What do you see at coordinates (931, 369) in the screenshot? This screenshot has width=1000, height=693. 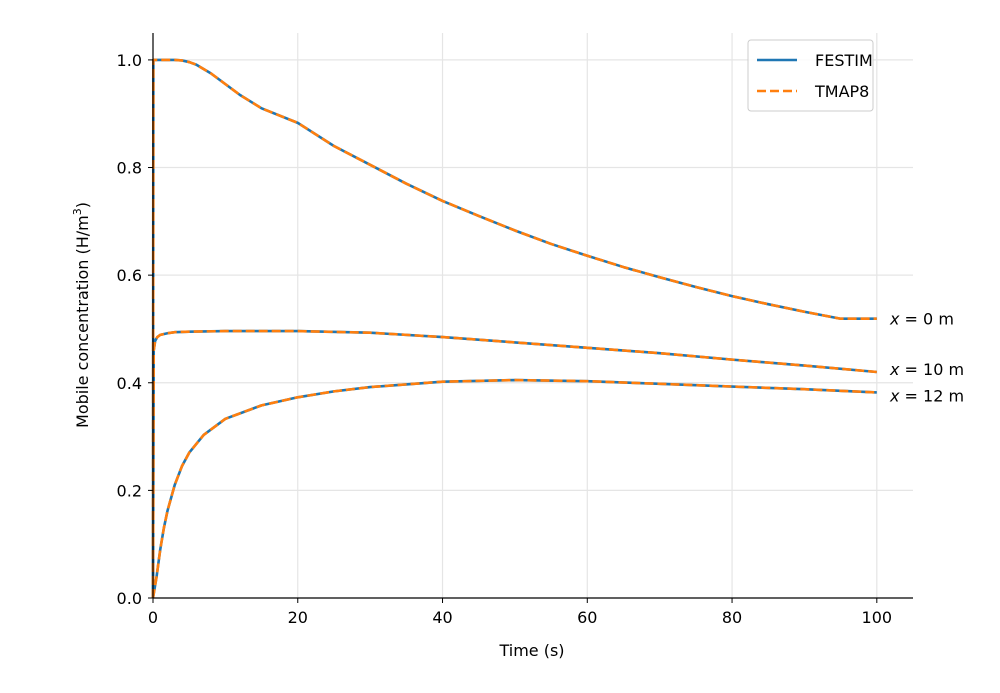 I see `curve-annotation-text-1: = 10 m` at bounding box center [931, 369].